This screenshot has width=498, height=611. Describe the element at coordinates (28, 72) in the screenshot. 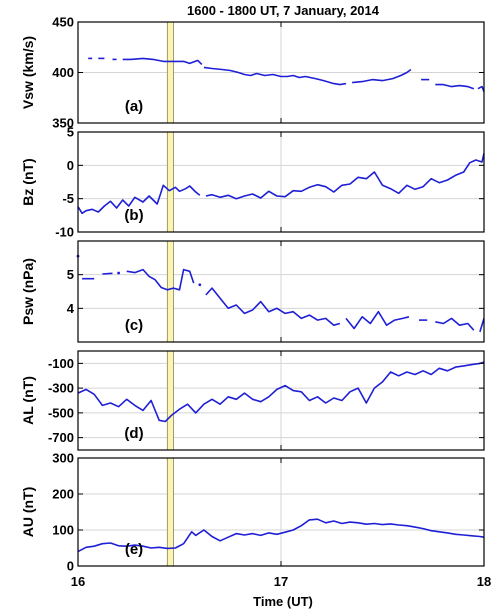

I see `y-axis-title: Vsw (km/s)` at that location.